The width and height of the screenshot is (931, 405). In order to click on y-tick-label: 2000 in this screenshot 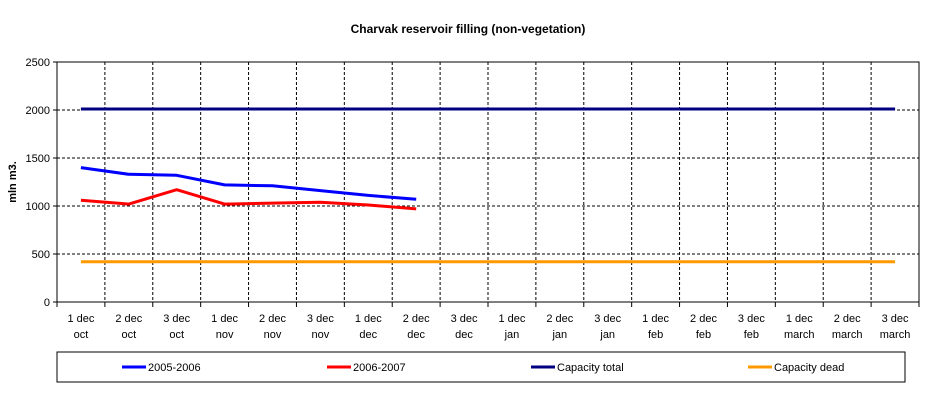, I will do `click(38, 111)`.